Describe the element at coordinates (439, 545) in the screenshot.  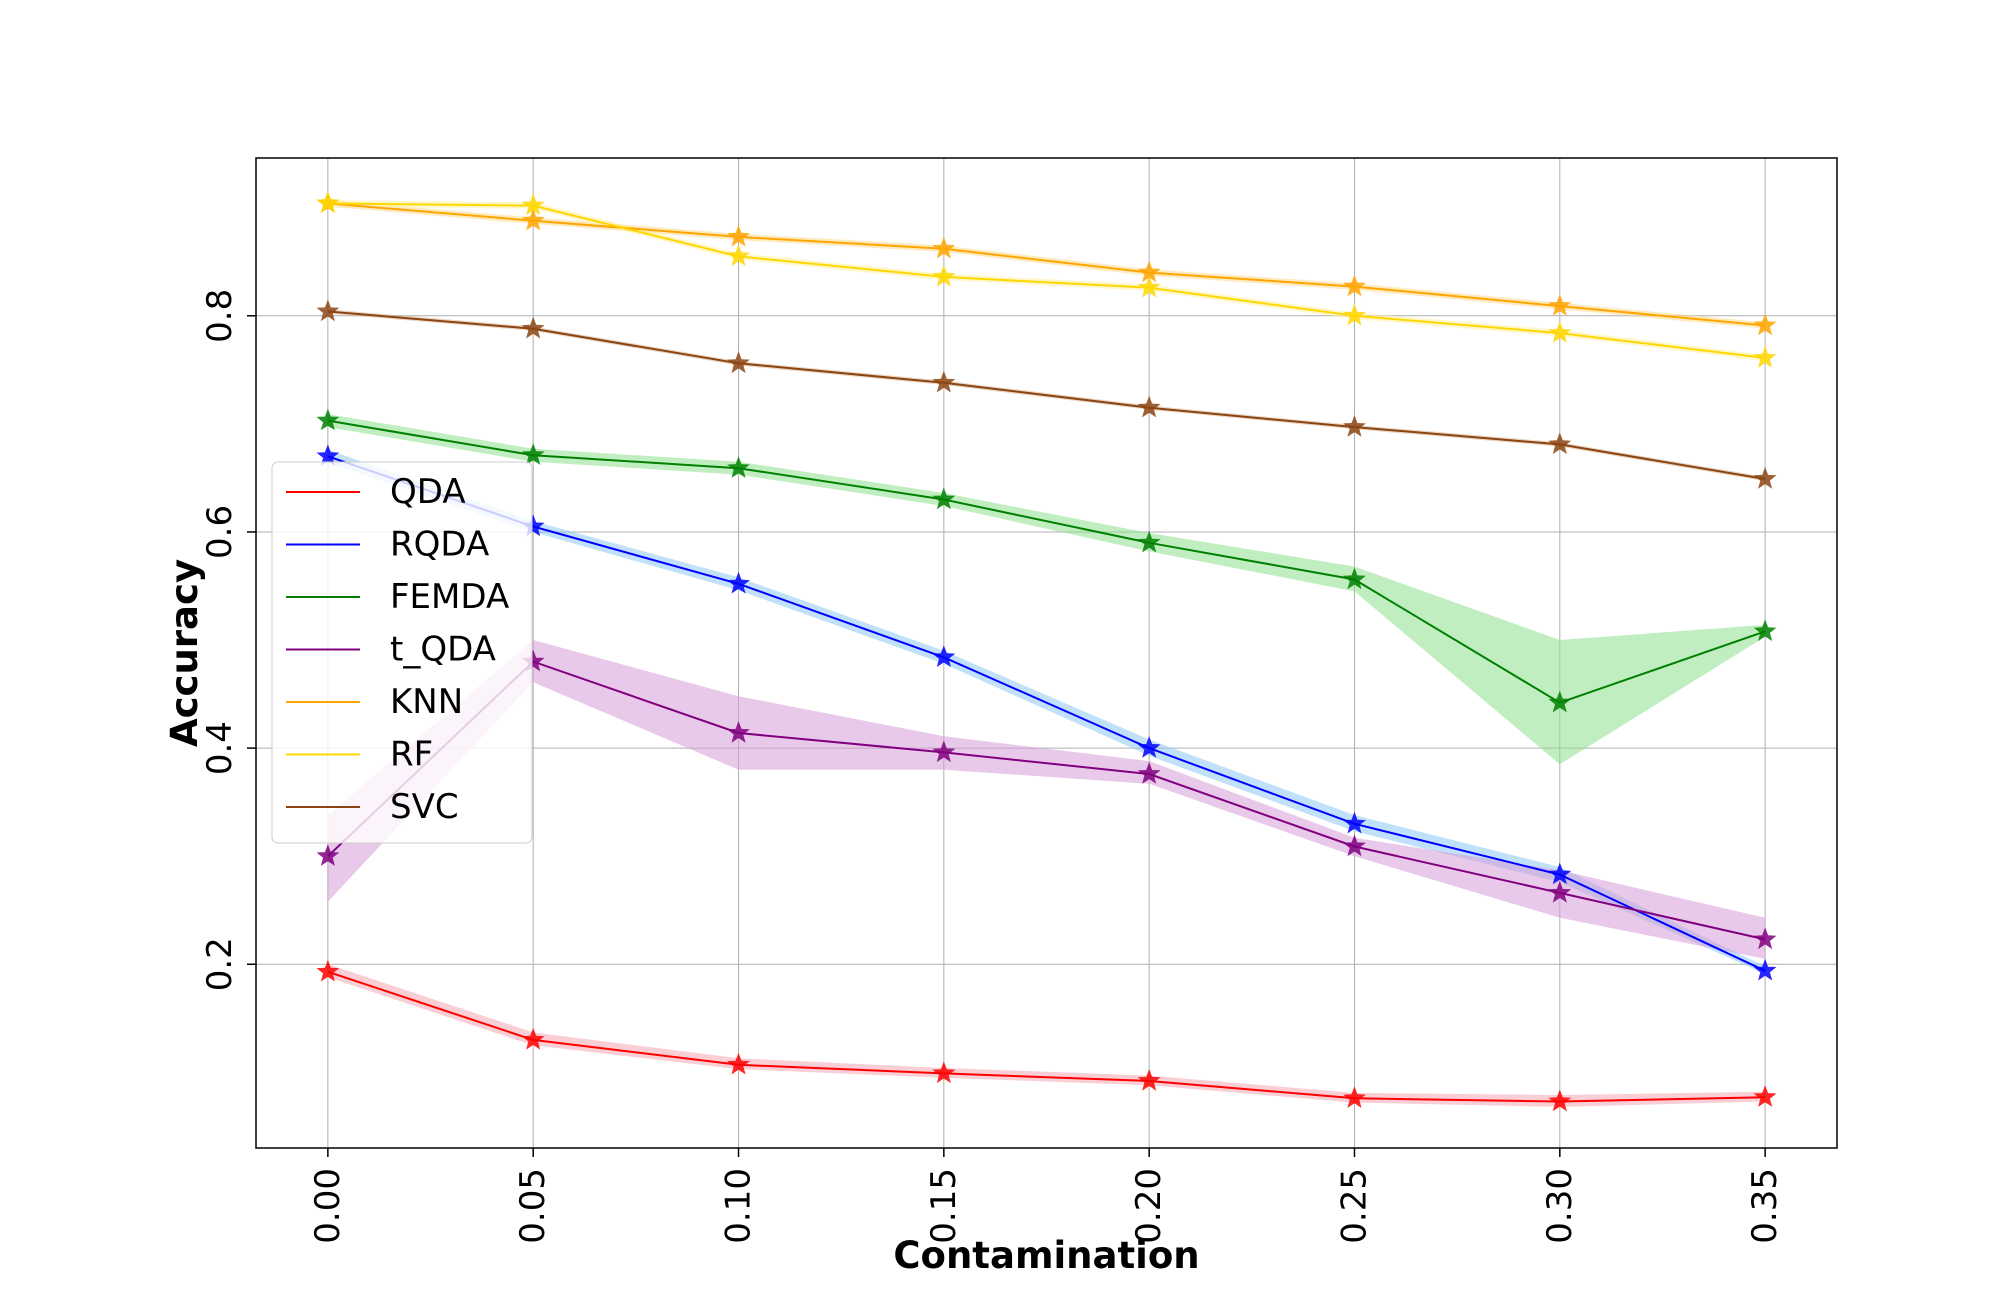
I see `legend-label-rqda: RQDA` at that location.